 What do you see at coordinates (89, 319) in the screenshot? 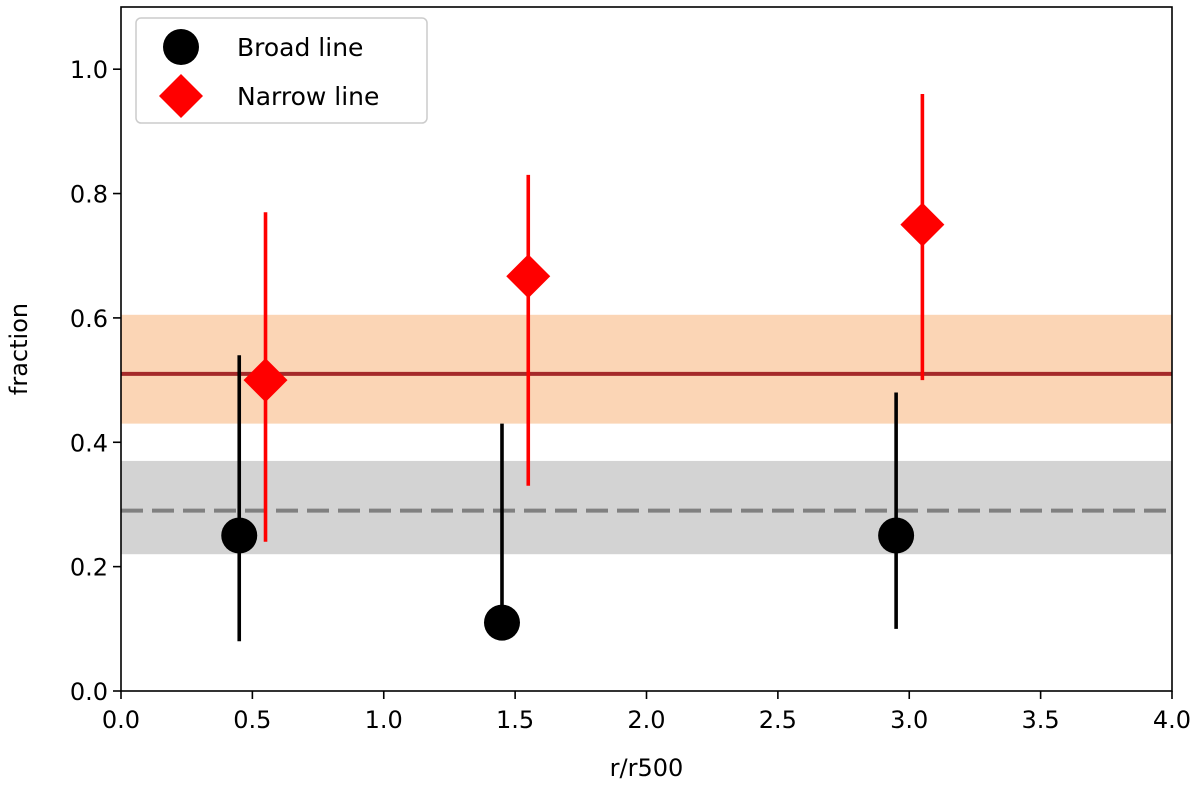
I see `y-tick-label-3: 0.6` at bounding box center [89, 319].